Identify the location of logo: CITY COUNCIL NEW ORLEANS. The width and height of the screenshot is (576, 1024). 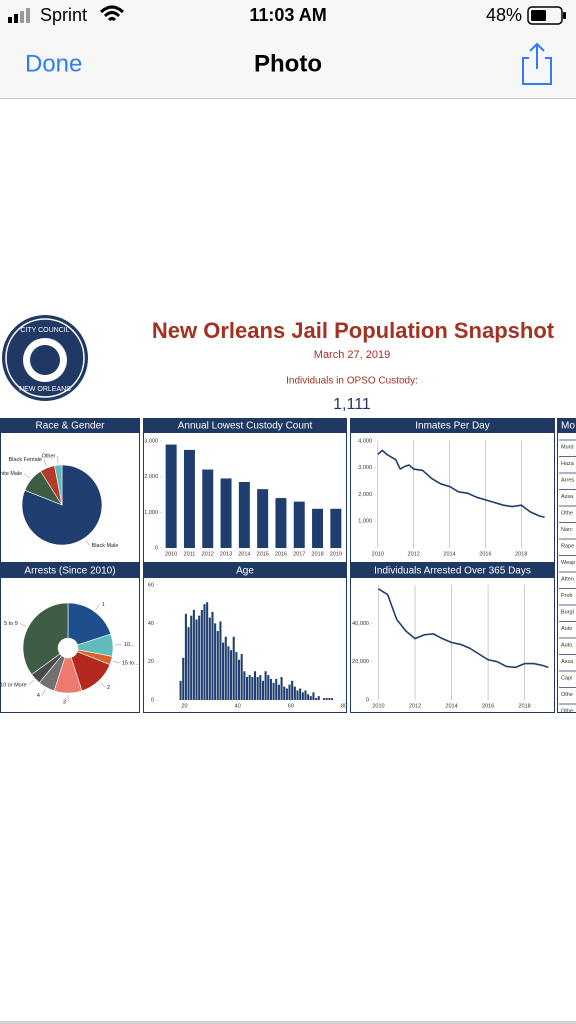
(45, 358).